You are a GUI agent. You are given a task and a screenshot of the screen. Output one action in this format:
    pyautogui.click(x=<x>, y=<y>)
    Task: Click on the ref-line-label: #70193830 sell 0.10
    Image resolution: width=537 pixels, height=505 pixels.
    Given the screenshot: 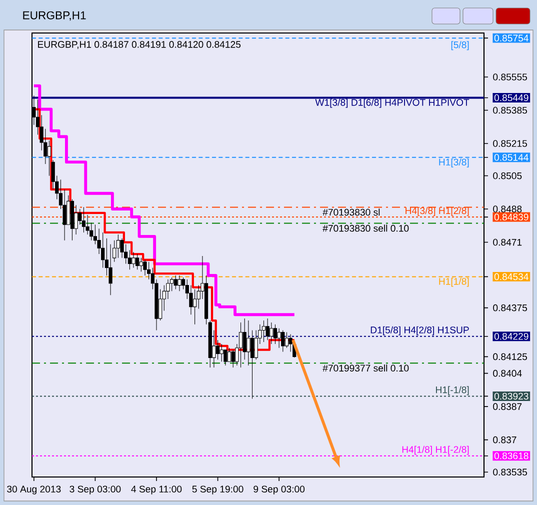 What is the action you would take?
    pyautogui.click(x=365, y=228)
    